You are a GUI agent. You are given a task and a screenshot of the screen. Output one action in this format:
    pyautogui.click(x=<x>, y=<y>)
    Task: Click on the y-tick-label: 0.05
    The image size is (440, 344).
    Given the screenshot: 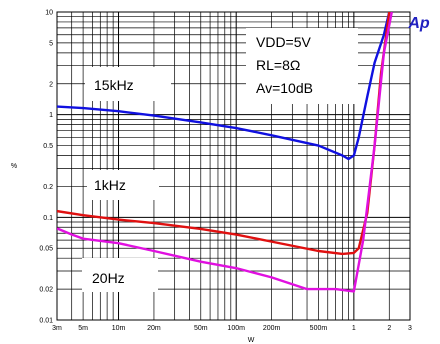 What is the action you would take?
    pyautogui.click(x=46, y=249)
    